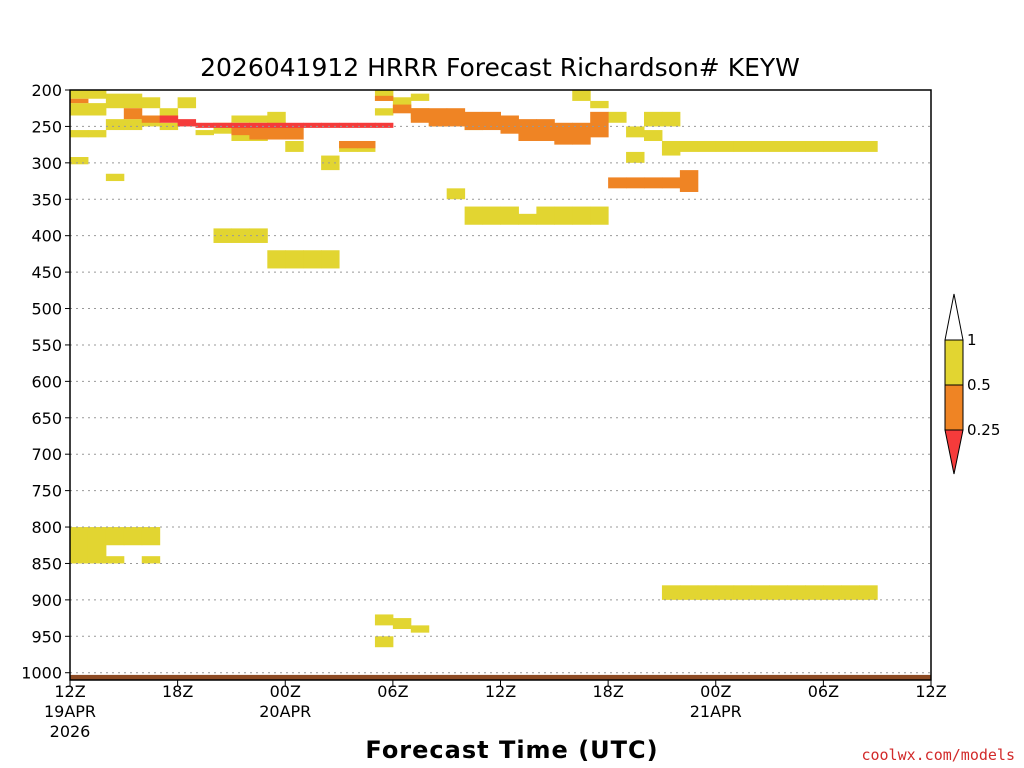 Image resolution: width=1024 pixels, height=768 pixels. Describe the element at coordinates (392, 691) in the screenshot. I see `x-tick-label: 06Z` at that location.